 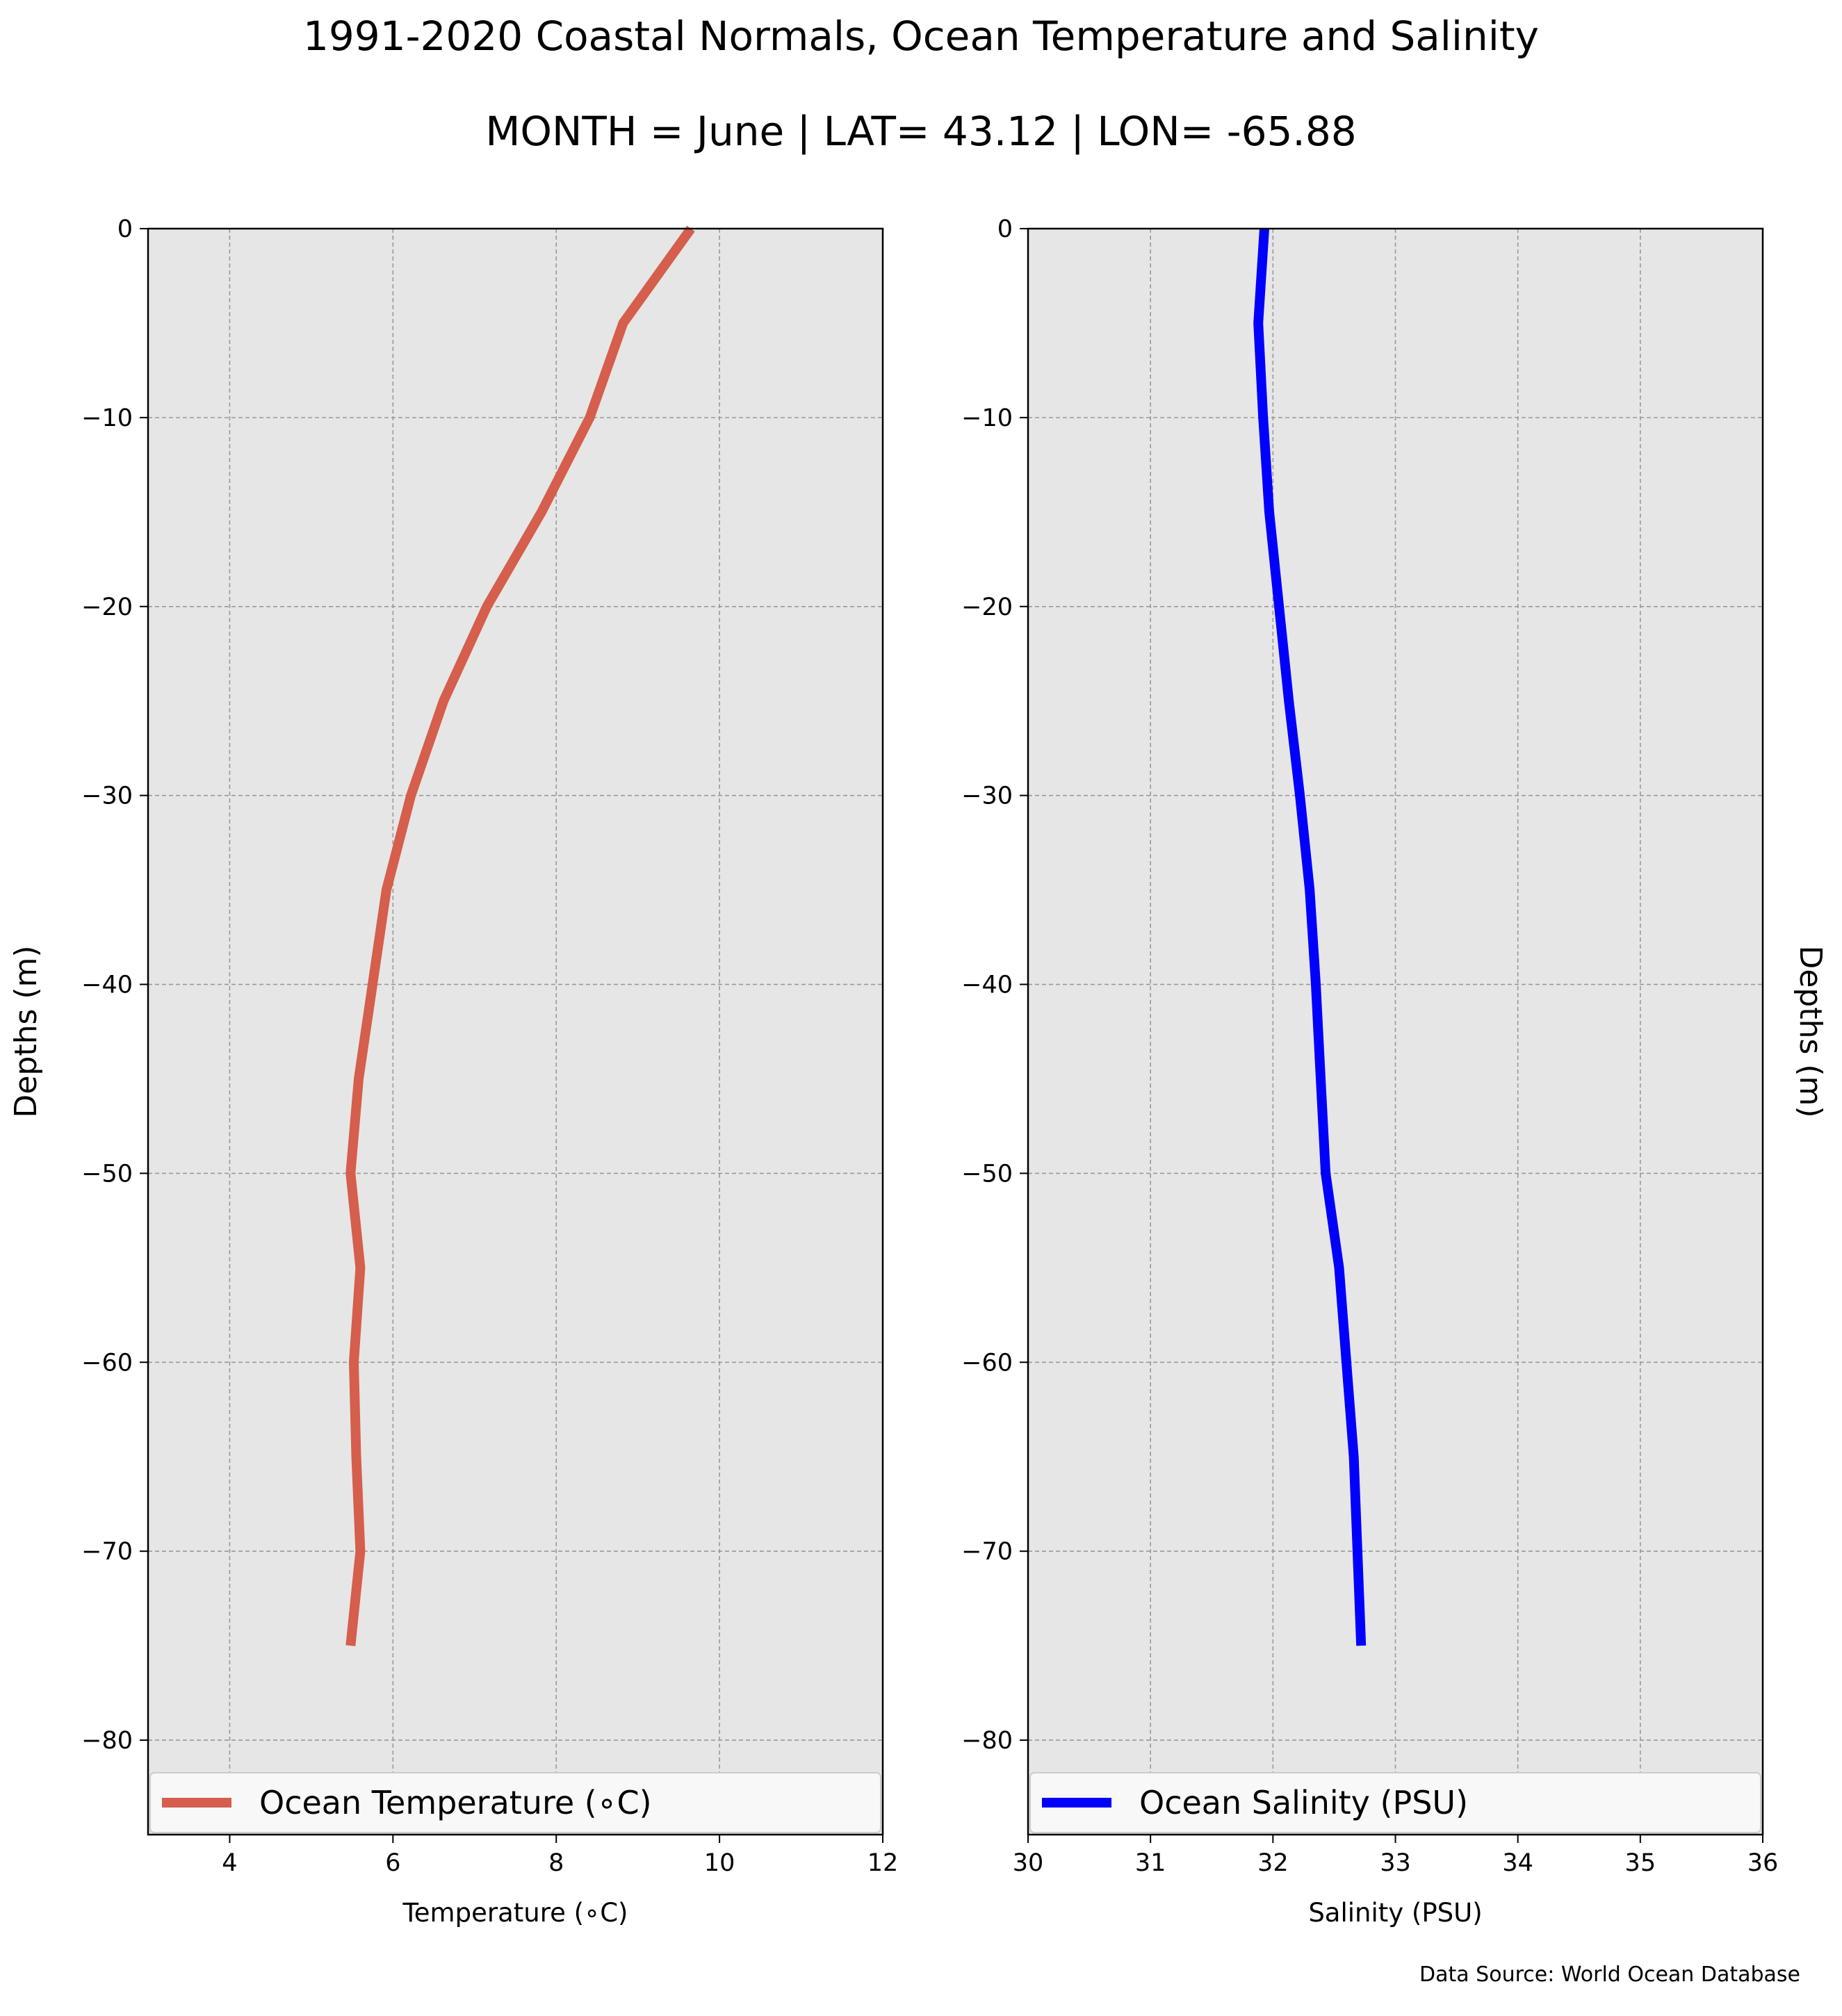 I want to click on temperature-legend: Ocean Temperature (∘C), so click(x=515, y=1803).